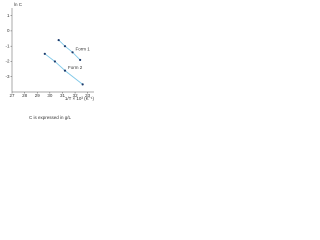 The image size is (320, 240). Describe the element at coordinates (7, 61) in the screenshot. I see `y-tick-label: -2` at that location.